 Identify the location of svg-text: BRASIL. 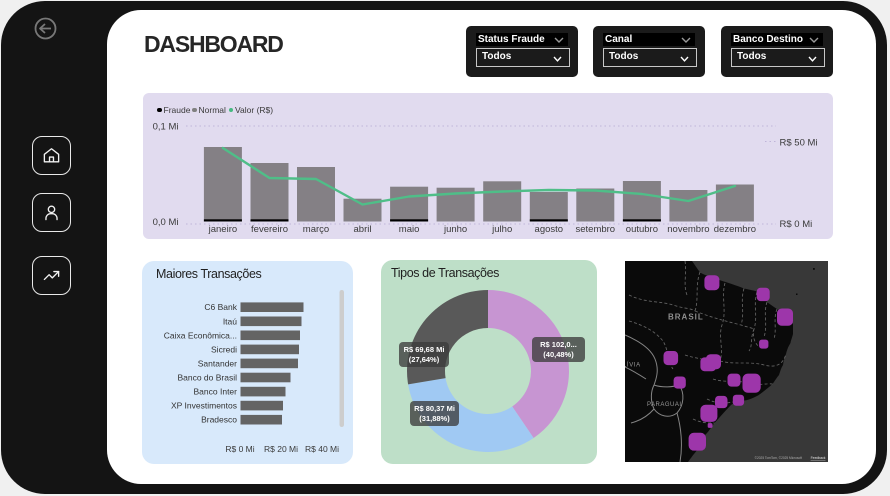
(686, 317).